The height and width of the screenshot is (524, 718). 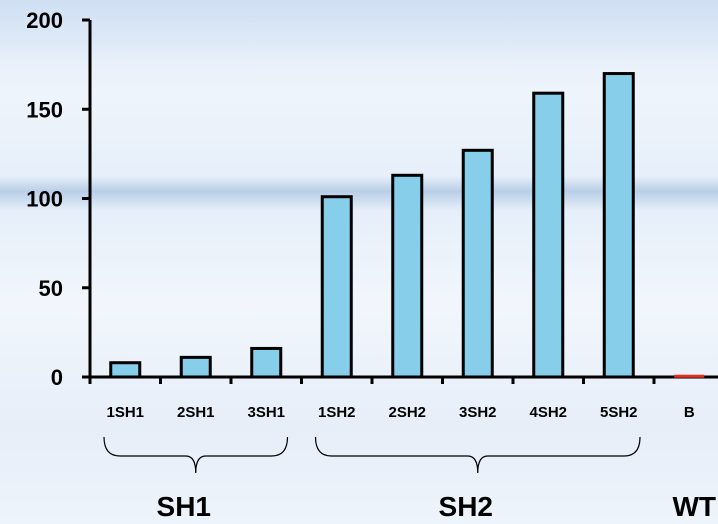 I want to click on x-tick-label: 5SH2, so click(x=619, y=412).